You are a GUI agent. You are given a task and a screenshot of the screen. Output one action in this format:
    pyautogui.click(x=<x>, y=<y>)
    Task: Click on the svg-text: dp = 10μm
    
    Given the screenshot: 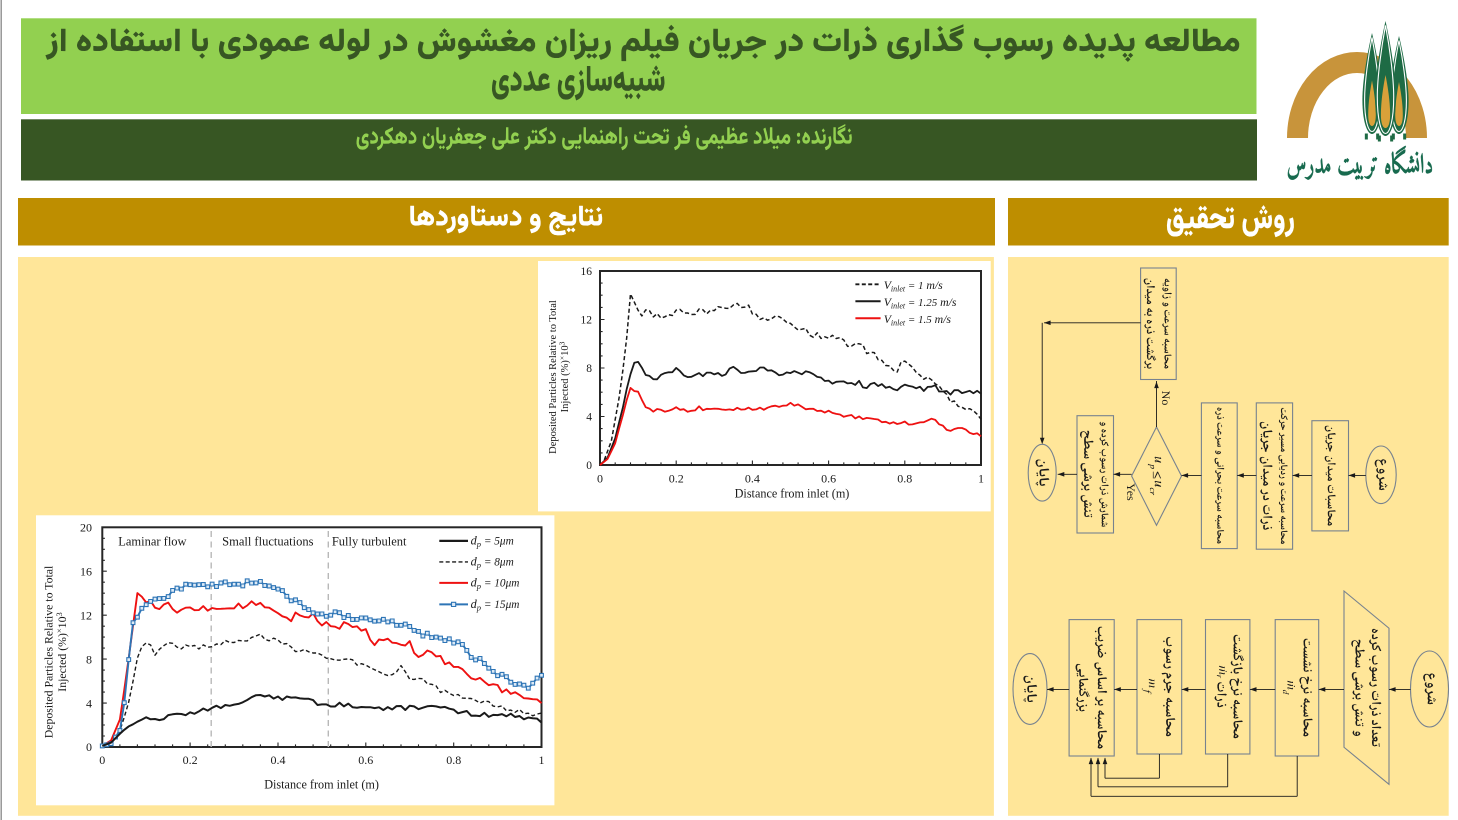 What is the action you would take?
    pyautogui.click(x=495, y=584)
    